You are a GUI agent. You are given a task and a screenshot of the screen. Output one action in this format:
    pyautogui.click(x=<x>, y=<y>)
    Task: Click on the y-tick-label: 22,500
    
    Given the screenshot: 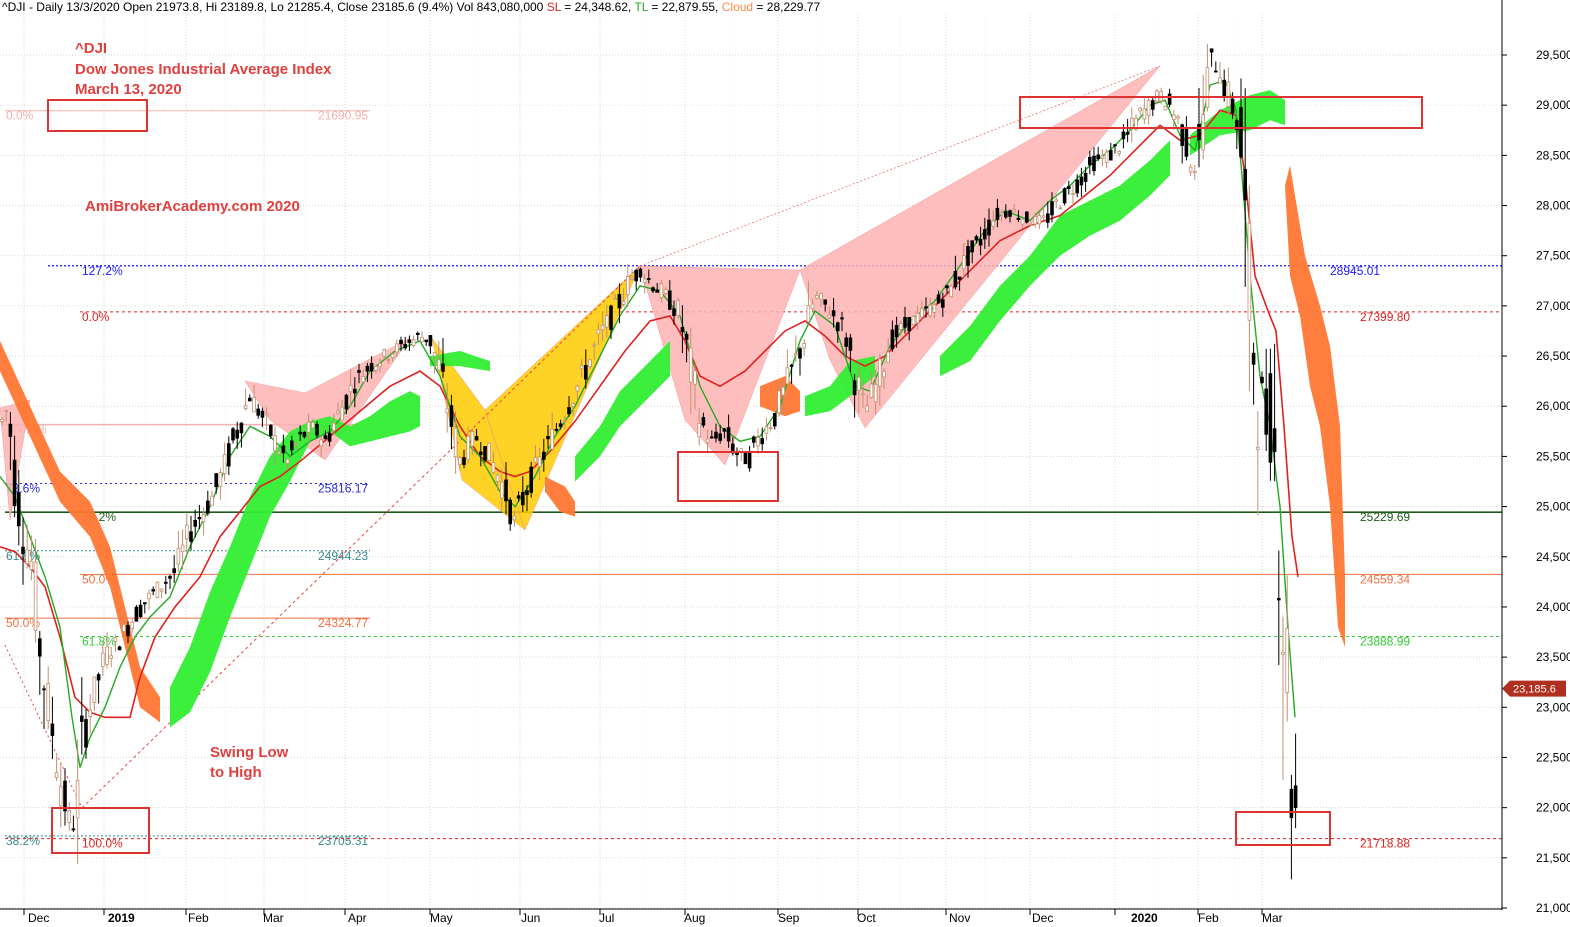 What is the action you would take?
    pyautogui.click(x=1553, y=757)
    